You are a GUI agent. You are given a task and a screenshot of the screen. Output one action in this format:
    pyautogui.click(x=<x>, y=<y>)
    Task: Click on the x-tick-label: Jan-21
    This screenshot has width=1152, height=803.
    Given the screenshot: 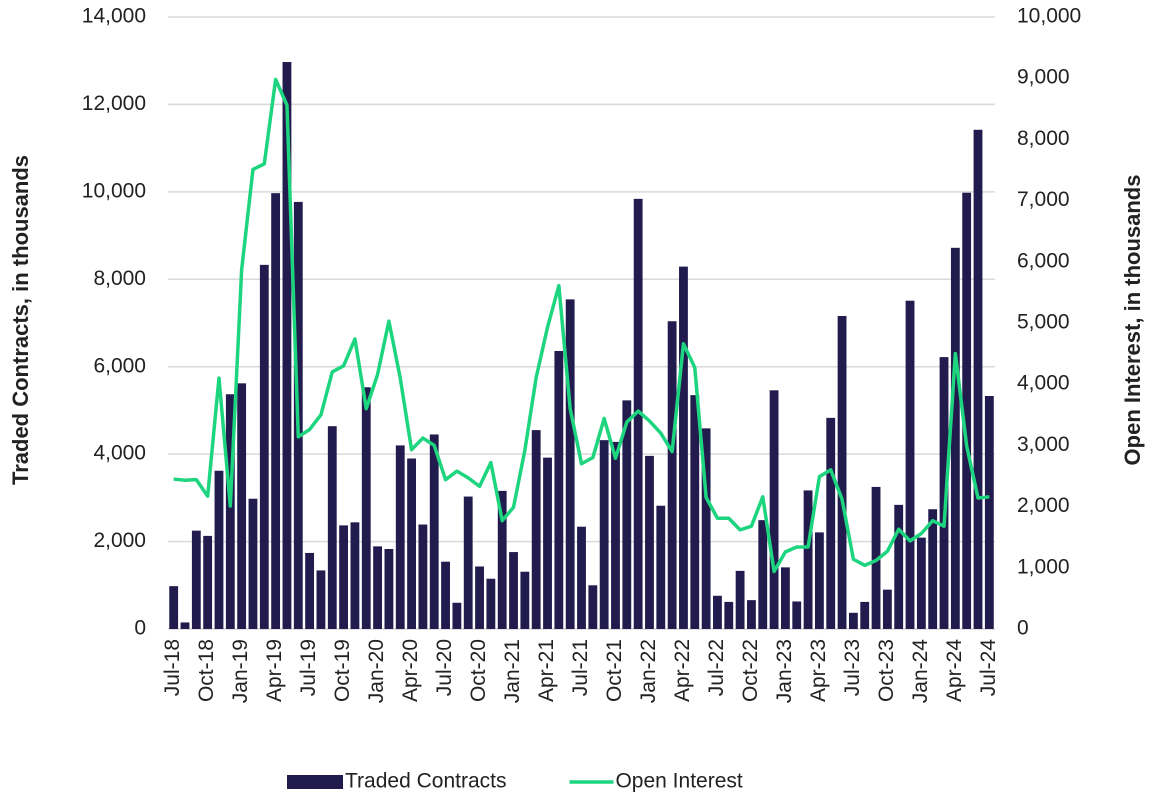 What is the action you would take?
    pyautogui.click(x=512, y=671)
    